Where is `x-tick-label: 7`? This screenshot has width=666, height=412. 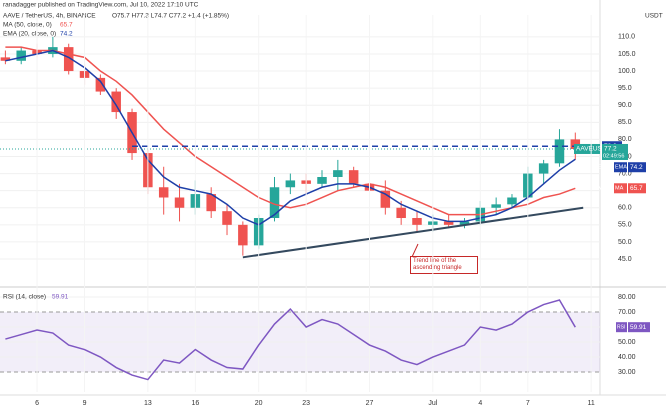 x-tick-label: 7 is located at coordinates (528, 403).